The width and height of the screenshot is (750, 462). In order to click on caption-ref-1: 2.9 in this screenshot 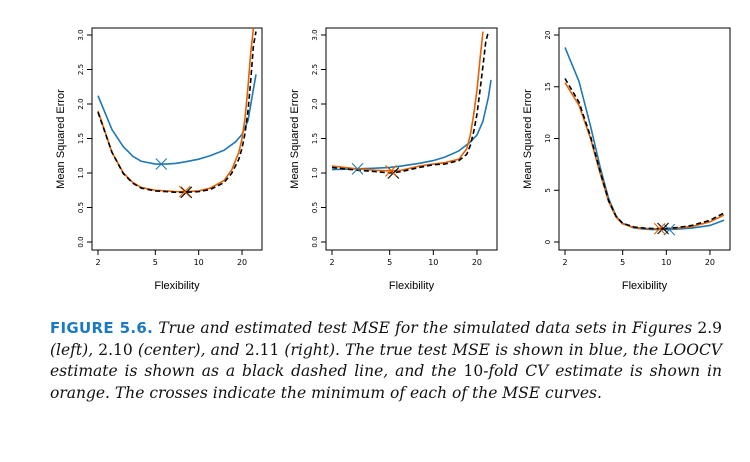, I will do `click(709, 328)`.